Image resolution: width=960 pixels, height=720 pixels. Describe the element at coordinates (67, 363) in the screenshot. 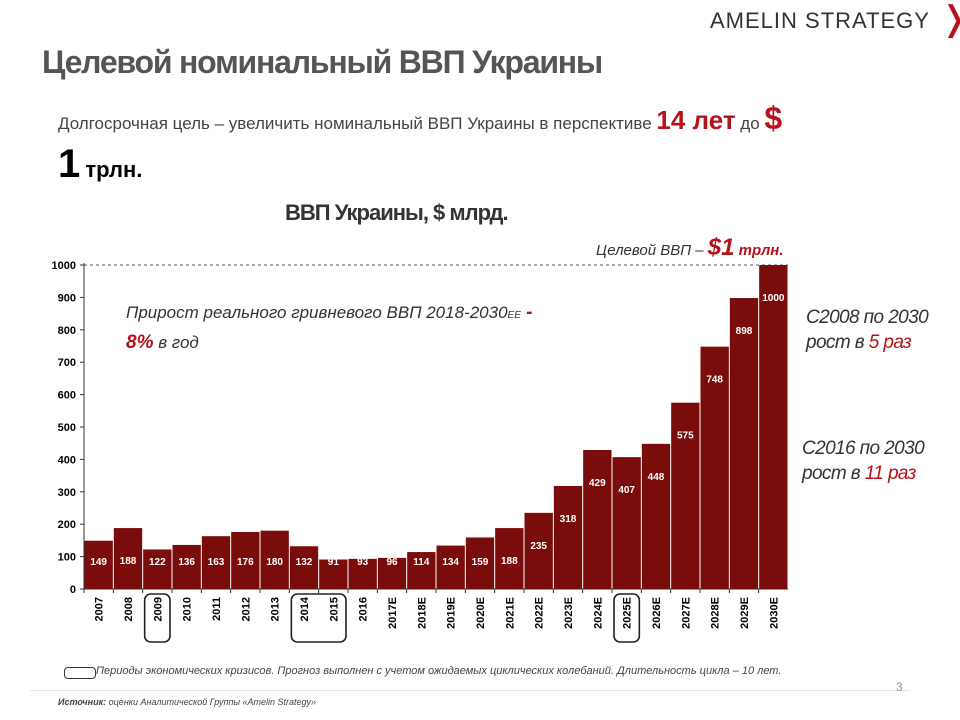

I see `y-tick-label: 700` at that location.